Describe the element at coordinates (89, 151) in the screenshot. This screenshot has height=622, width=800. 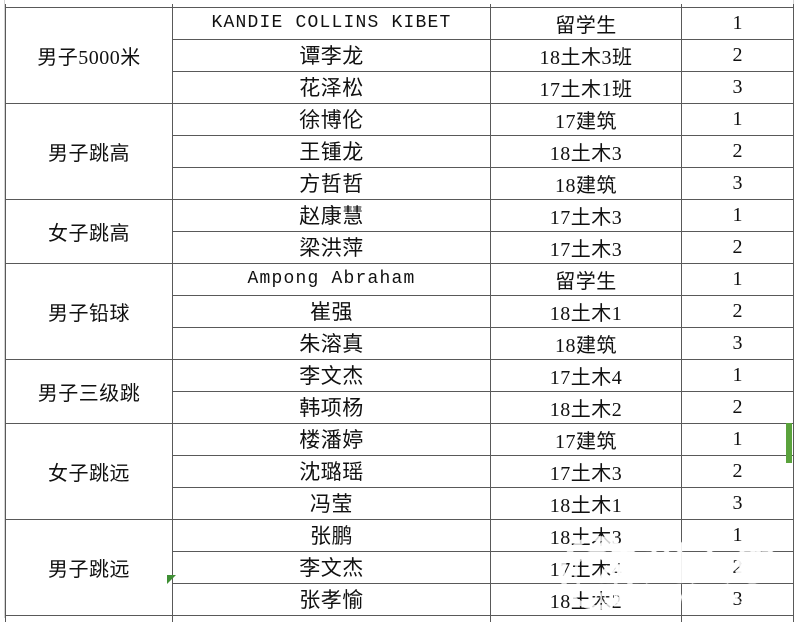
I see `event-name-cell: 男子跳高` at that location.